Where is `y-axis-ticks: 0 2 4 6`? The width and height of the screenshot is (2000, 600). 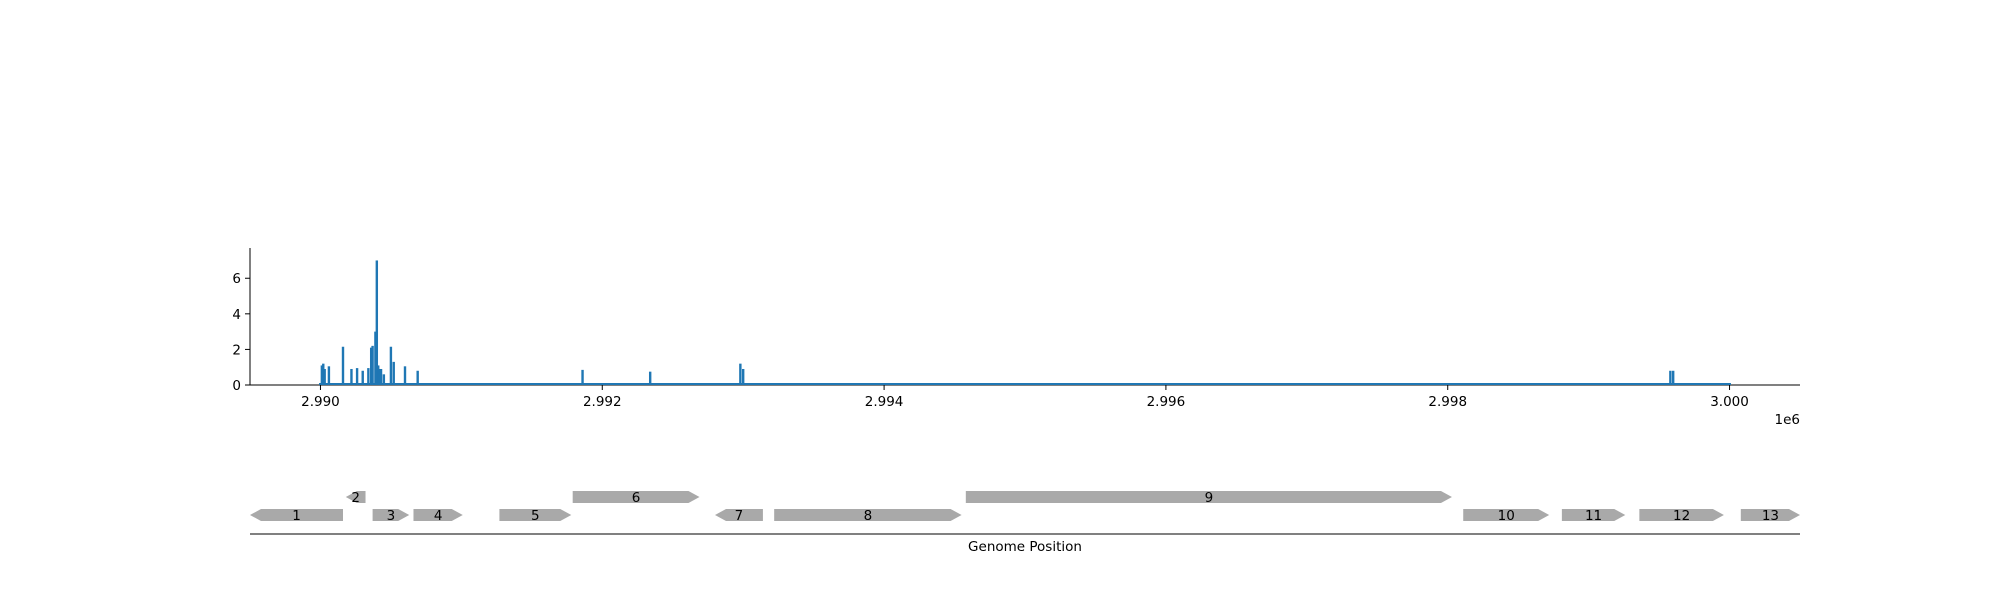 y-axis-ticks: 0 2 4 6 is located at coordinates (241, 332).